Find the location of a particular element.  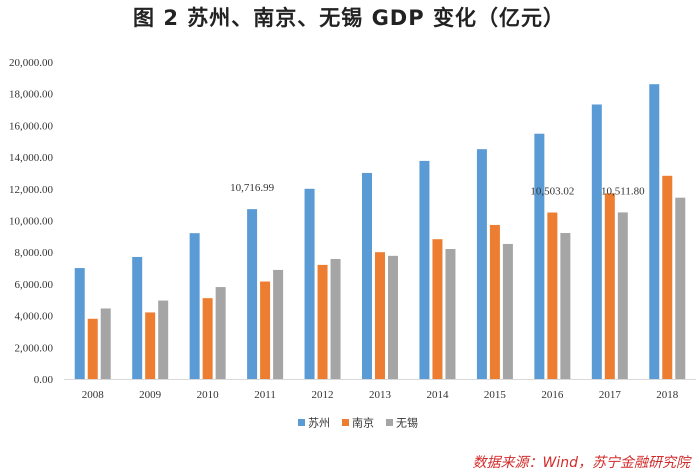

bar-nanjing-2010 is located at coordinates (207, 338).